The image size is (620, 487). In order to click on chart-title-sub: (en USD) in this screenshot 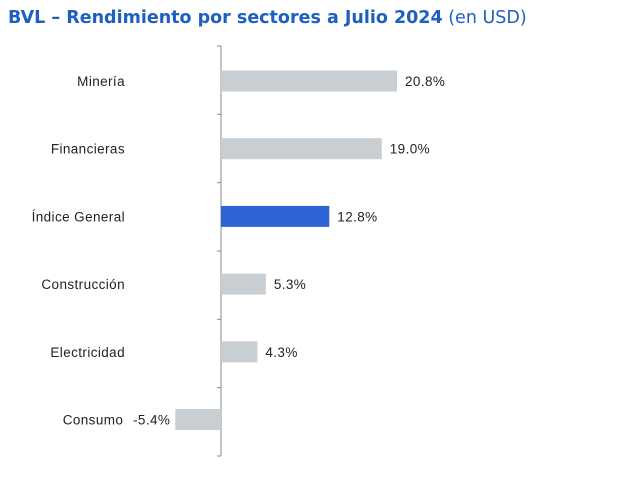, I will do `click(487, 18)`.